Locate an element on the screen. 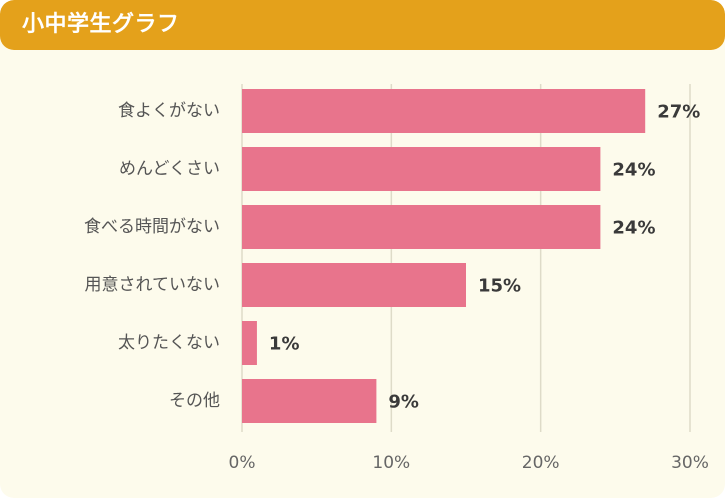 Image resolution: width=725 pixels, height=498 pixels. x-tick-label-2: 20% is located at coordinates (541, 463).